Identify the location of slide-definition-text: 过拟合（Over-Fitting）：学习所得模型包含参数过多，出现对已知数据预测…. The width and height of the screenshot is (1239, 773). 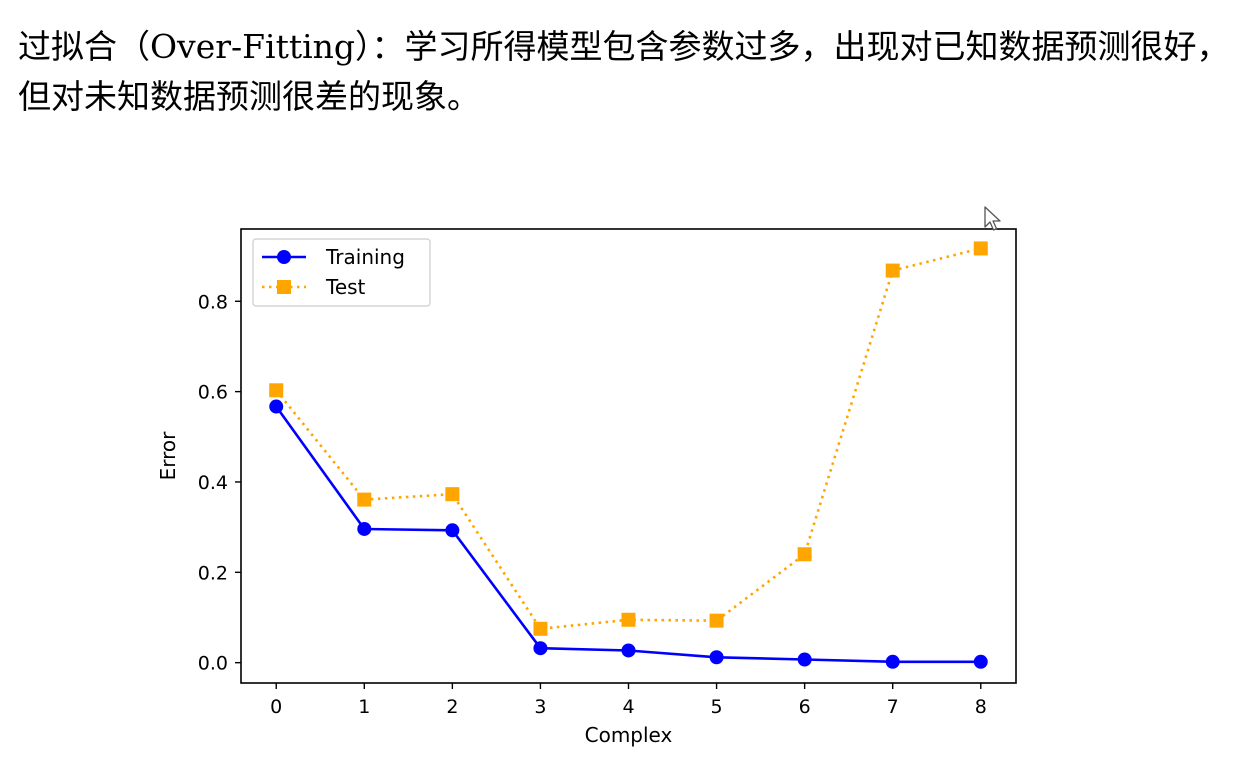
(624, 71).